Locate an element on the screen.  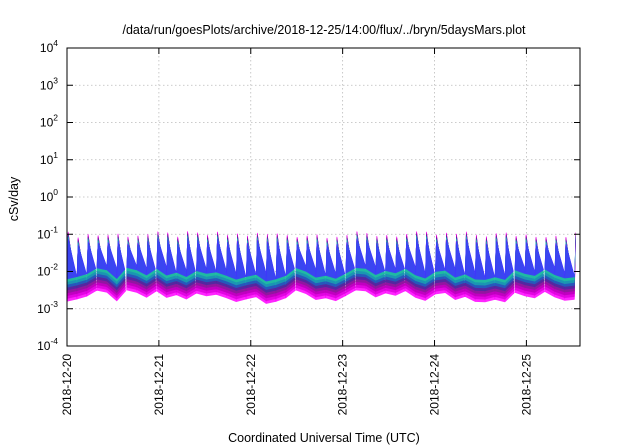
y-tick-labels: 10⁻⁴ 10⁻³ 10⁻² 10⁻¹ 10⁰ 10¹ 10² 10³ 10⁴ is located at coordinates (47, 195).